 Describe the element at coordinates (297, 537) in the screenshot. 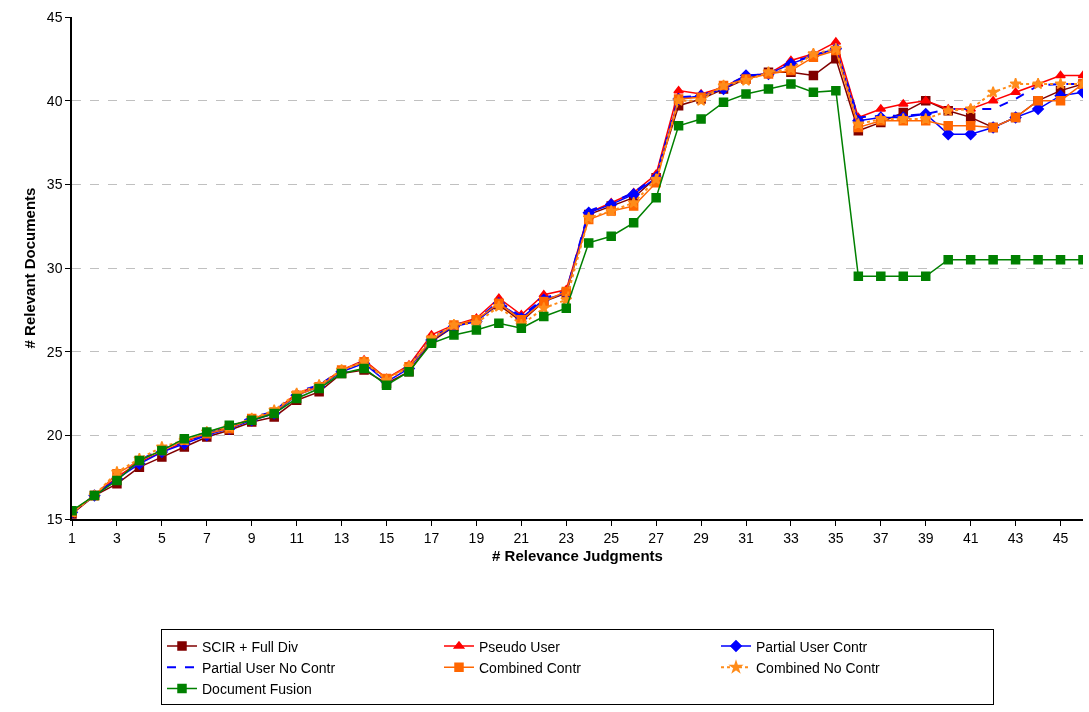

I see `x-tick-label: 11` at that location.